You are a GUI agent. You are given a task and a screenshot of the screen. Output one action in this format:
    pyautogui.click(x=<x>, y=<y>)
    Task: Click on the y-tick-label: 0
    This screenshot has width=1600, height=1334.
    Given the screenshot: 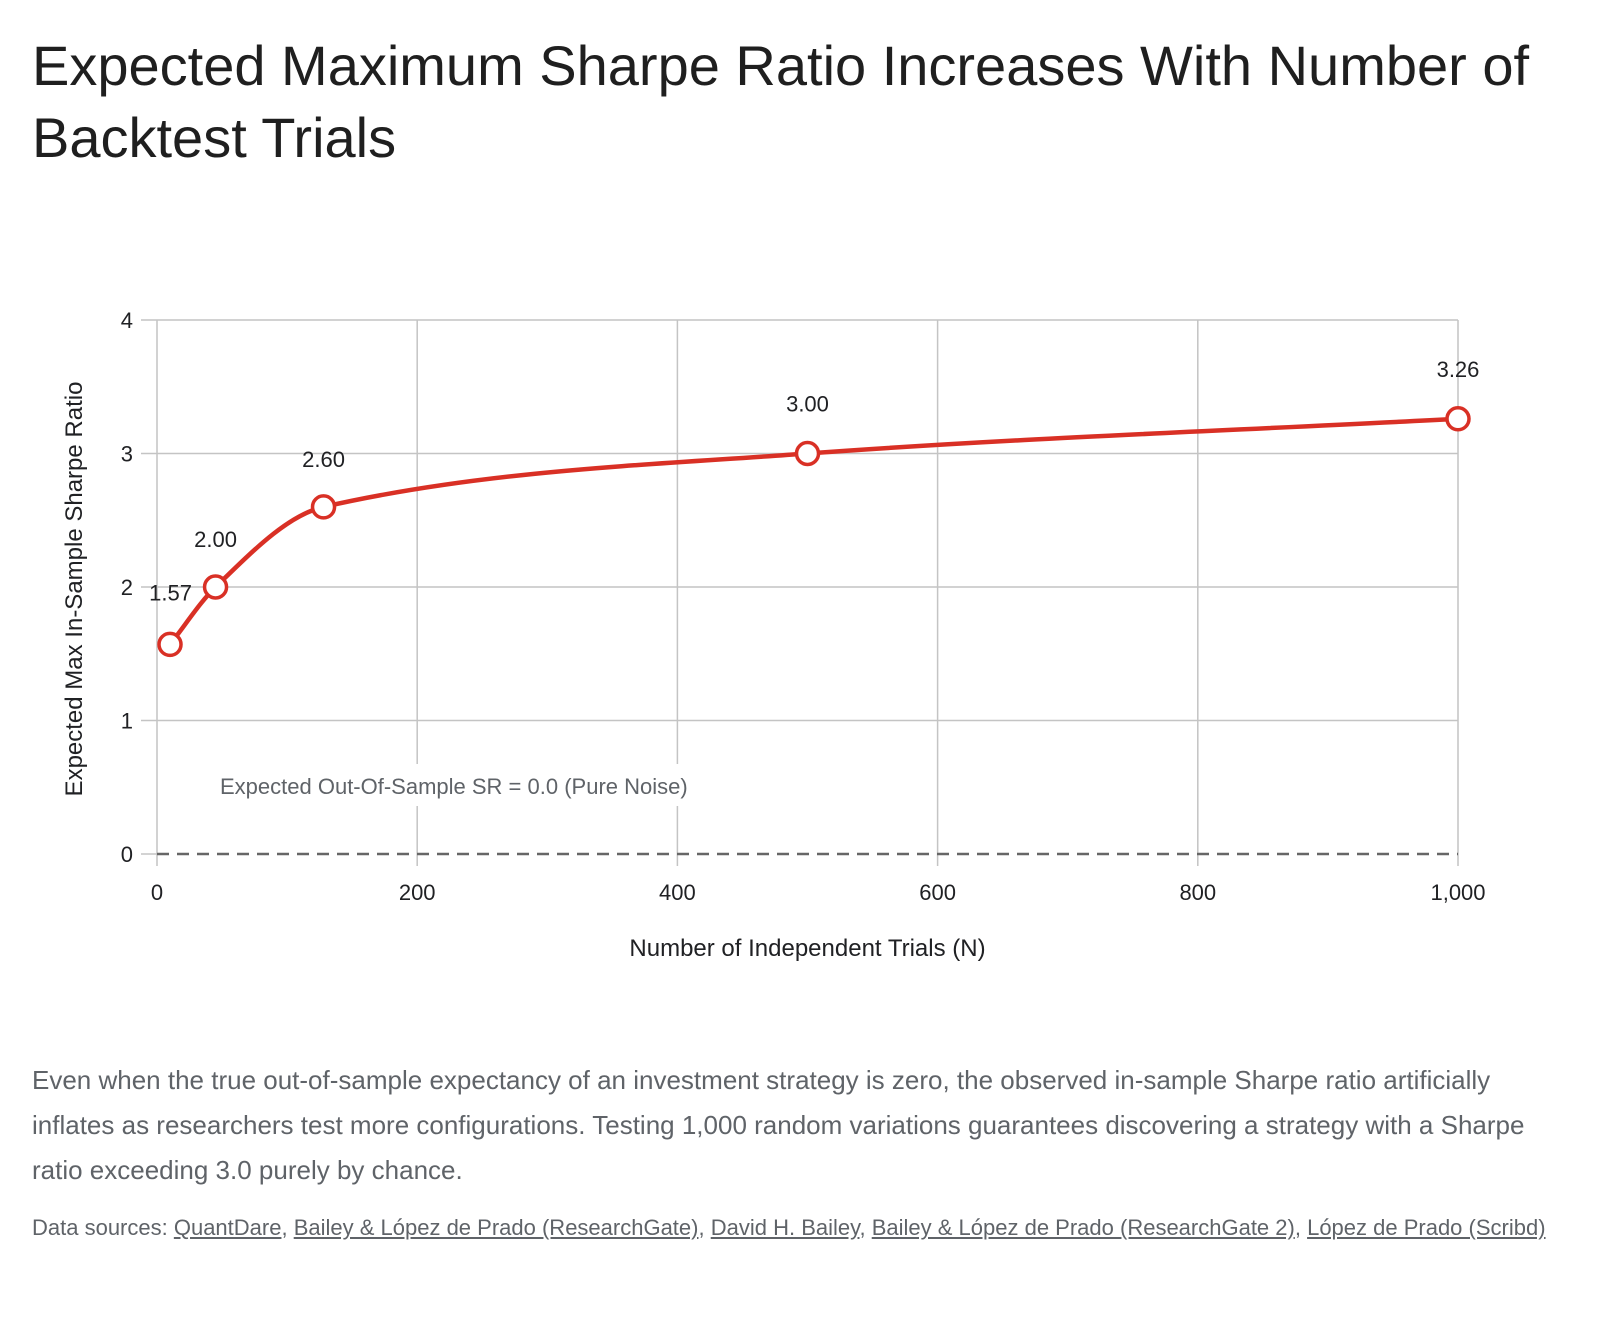 What is the action you would take?
    pyautogui.click(x=127, y=854)
    